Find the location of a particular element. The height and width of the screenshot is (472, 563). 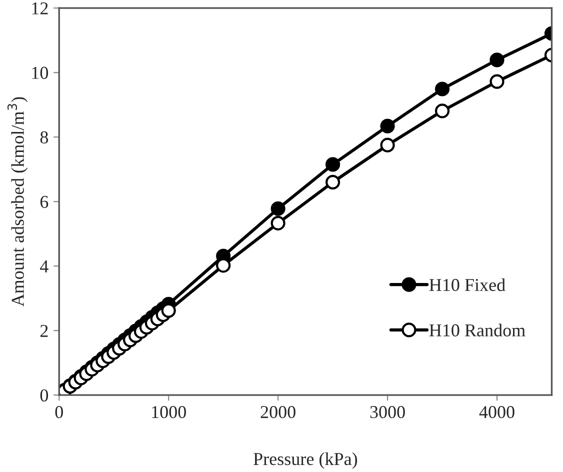

y-tick-label: 4 is located at coordinates (44, 266).